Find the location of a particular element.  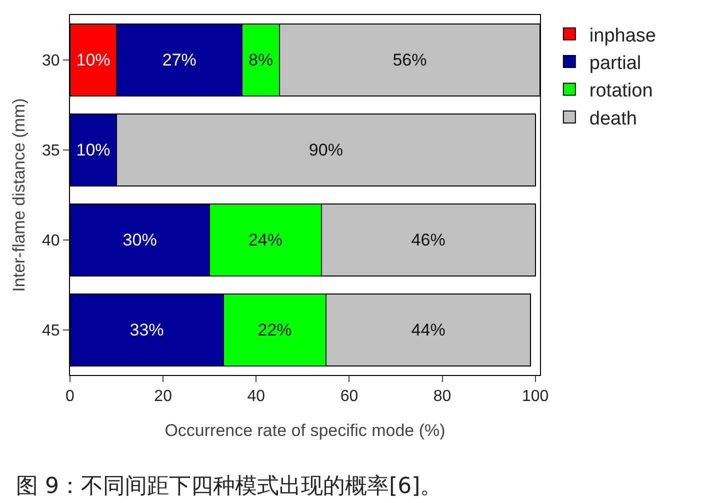

x-tick-label: 80 is located at coordinates (442, 397).